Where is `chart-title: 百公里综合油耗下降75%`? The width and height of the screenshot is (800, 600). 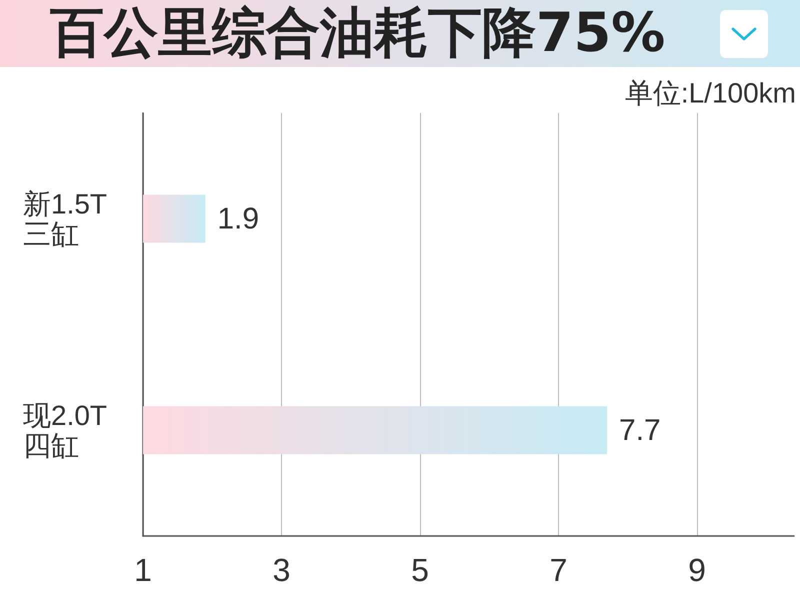
chart-title: 百公里综合油耗下降75% is located at coordinates (358, 32).